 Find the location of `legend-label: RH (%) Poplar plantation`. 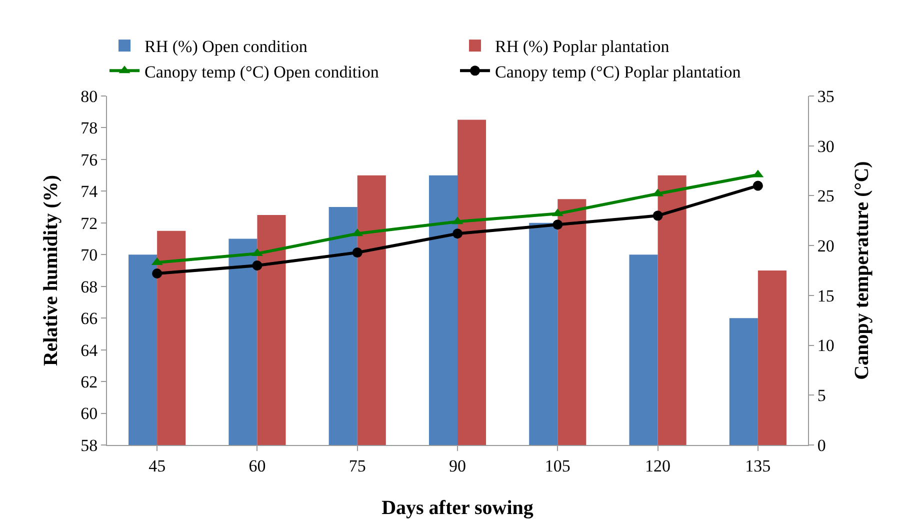

legend-label: RH (%) Poplar plantation is located at coordinates (582, 46).